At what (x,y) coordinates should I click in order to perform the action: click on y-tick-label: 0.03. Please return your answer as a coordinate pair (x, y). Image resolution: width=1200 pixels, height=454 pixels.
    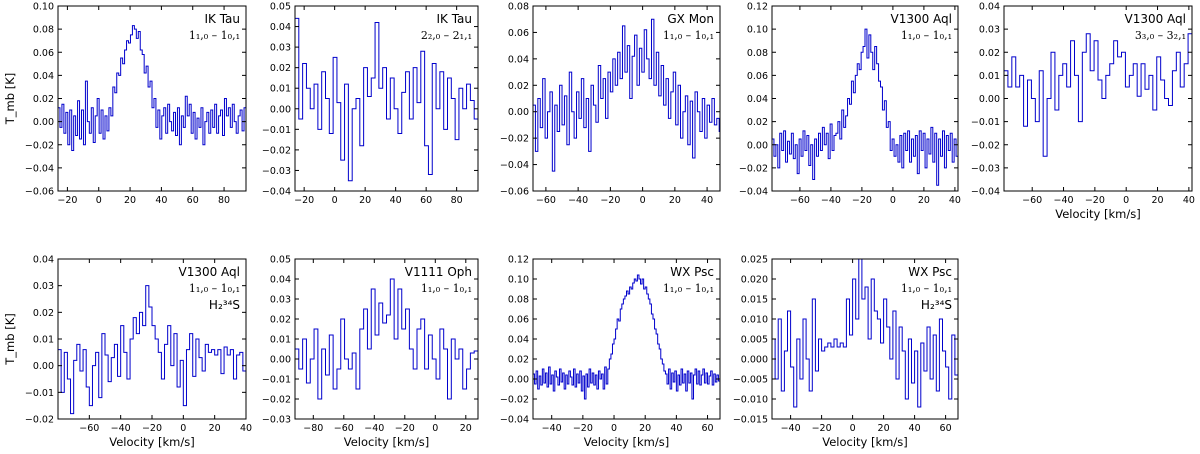
    Looking at the image, I should click on (280, 48).